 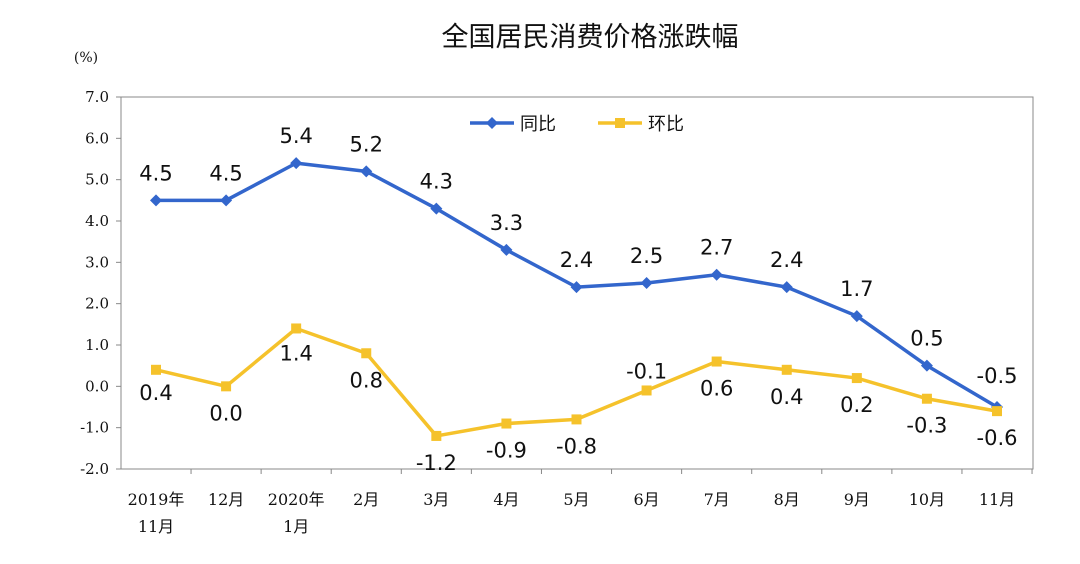 What do you see at coordinates (94, 469) in the screenshot?
I see `y-tick-label: -2.0` at bounding box center [94, 469].